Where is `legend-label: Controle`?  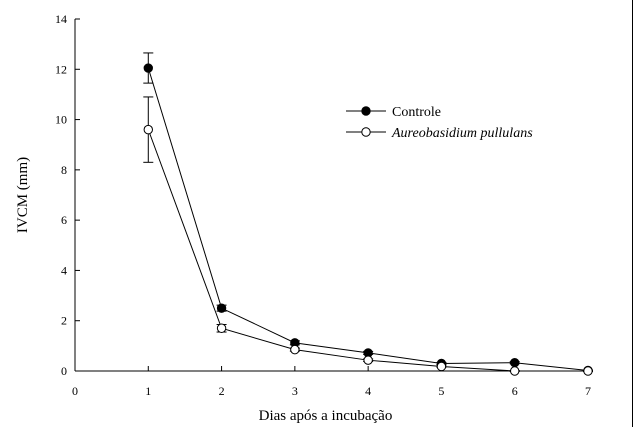 legend-label: Controle is located at coordinates (416, 112).